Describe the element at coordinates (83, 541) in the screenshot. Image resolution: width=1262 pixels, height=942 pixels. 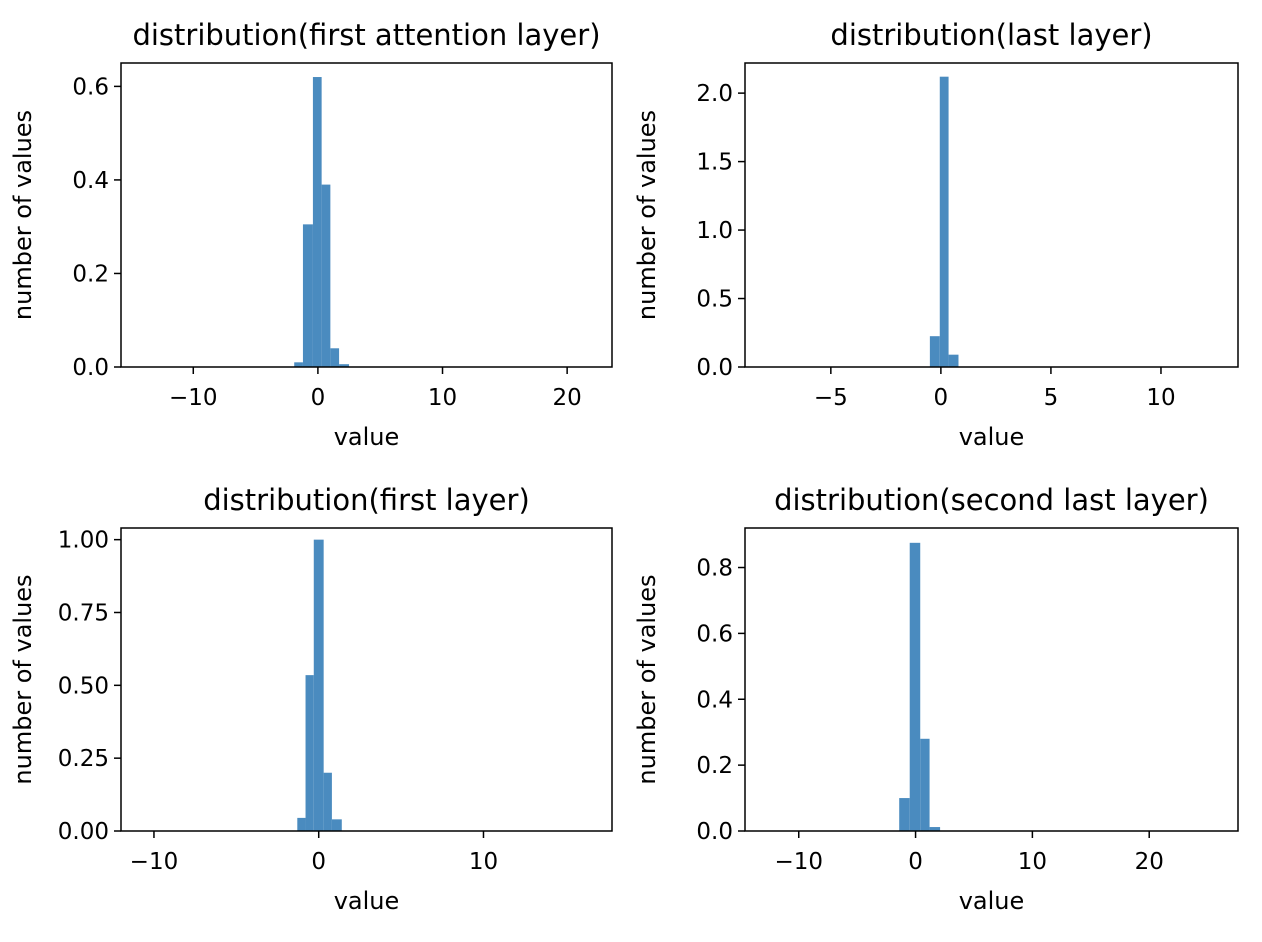
I see `y-tick-label: 1.00` at that location.